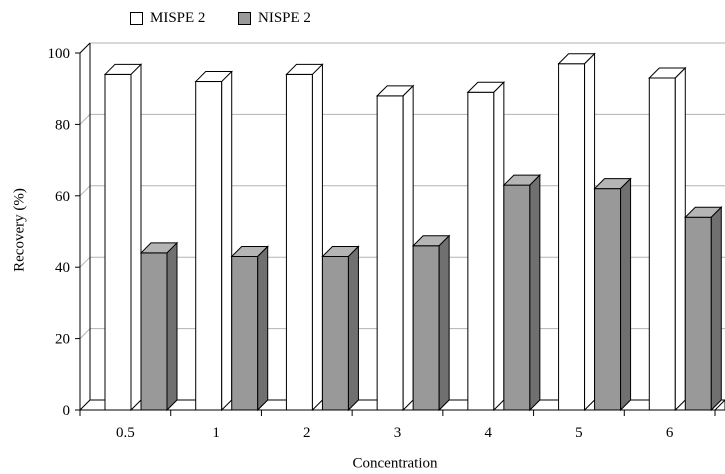 This screenshot has width=725, height=474. I want to click on legend-item-nispe2: NISPE 2, so click(274, 18).